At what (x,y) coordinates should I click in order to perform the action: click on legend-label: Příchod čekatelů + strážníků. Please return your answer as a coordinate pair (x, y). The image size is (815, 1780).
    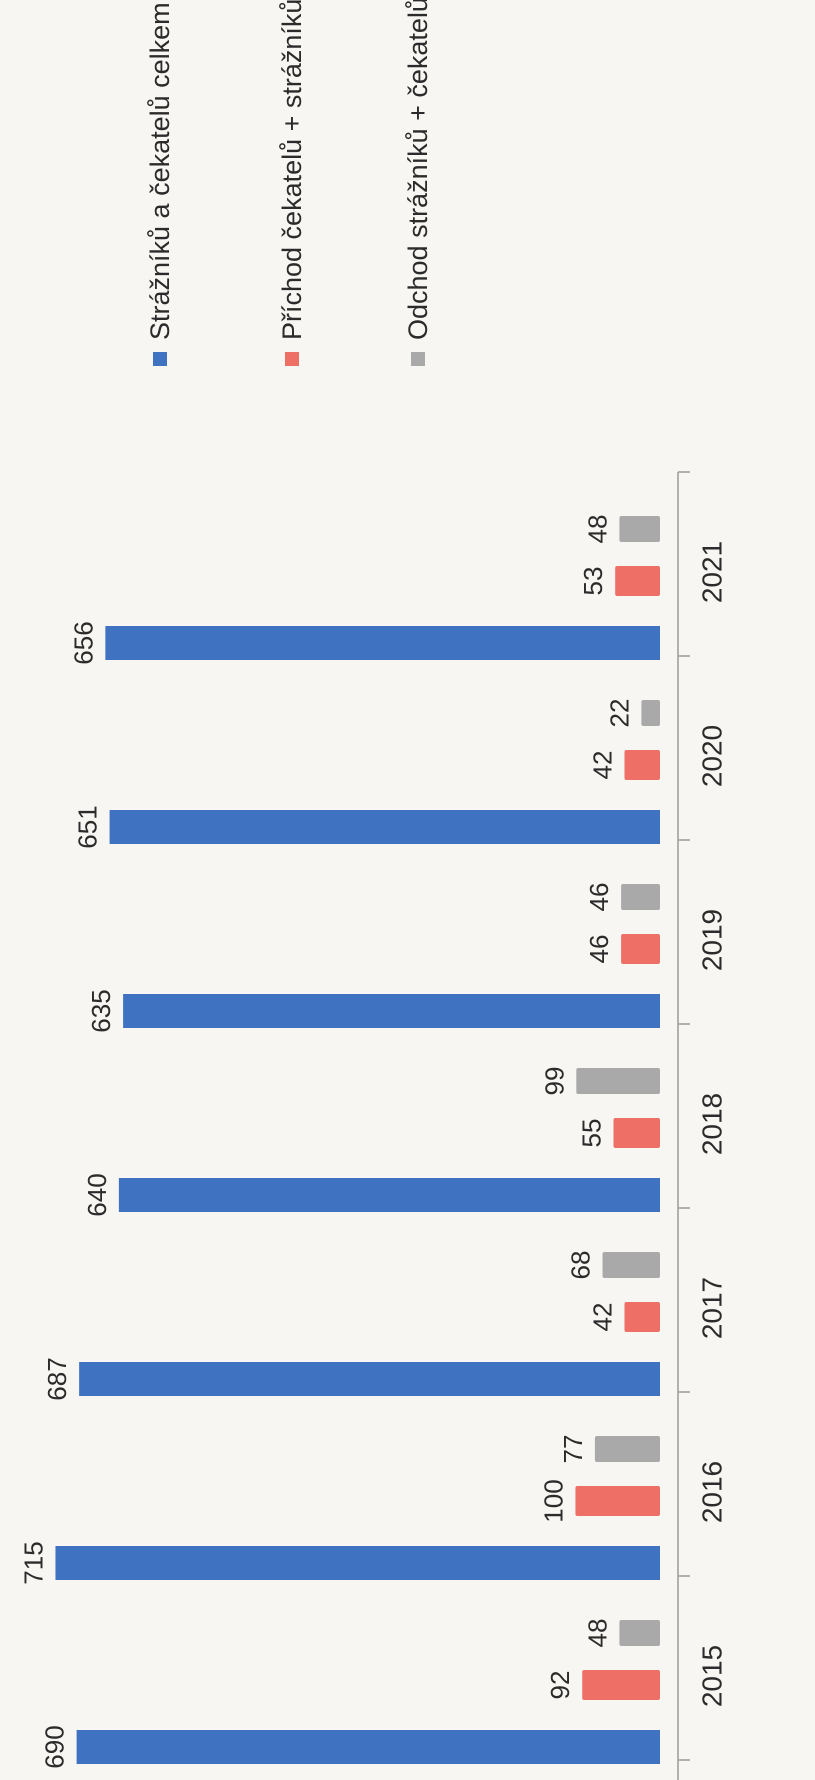
    Looking at the image, I should click on (292, 170).